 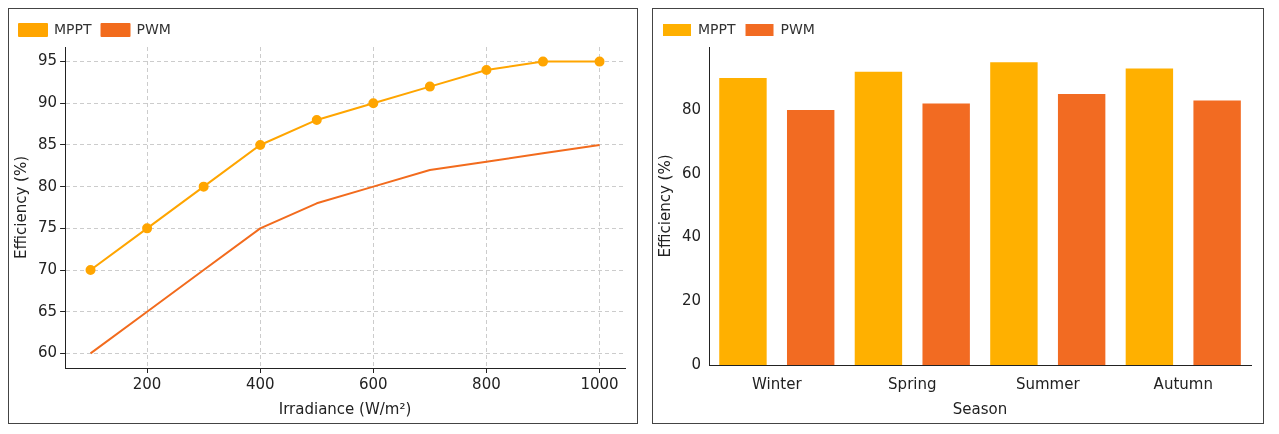 What do you see at coordinates (345, 408) in the screenshot?
I see `x-axis-title: Irradiance (W/m²)` at bounding box center [345, 408].